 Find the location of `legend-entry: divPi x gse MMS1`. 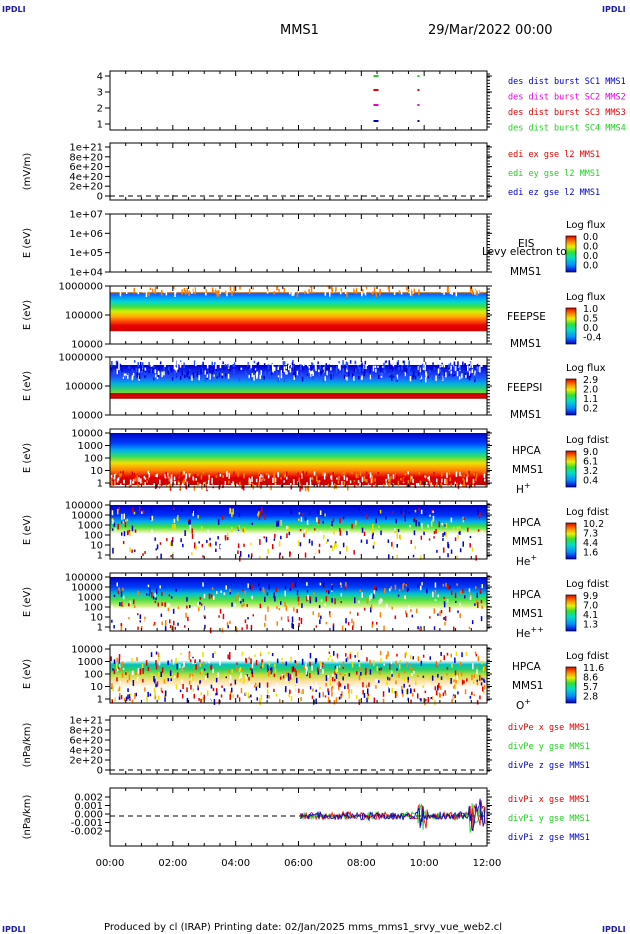

legend-entry: divPi x gse MMS1 is located at coordinates (549, 800).